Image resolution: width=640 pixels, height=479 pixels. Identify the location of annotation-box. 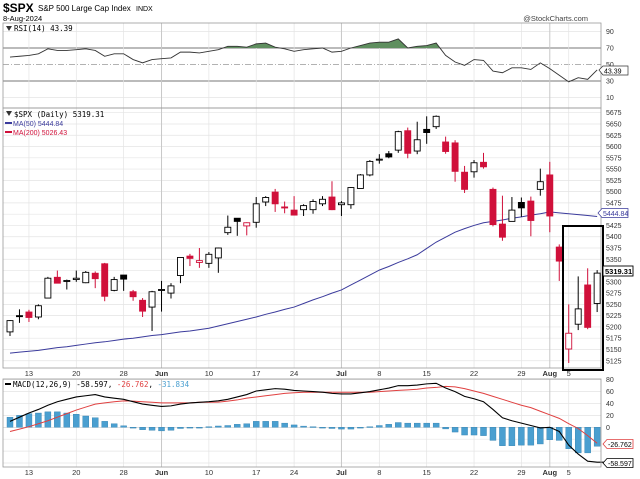
(583, 298).